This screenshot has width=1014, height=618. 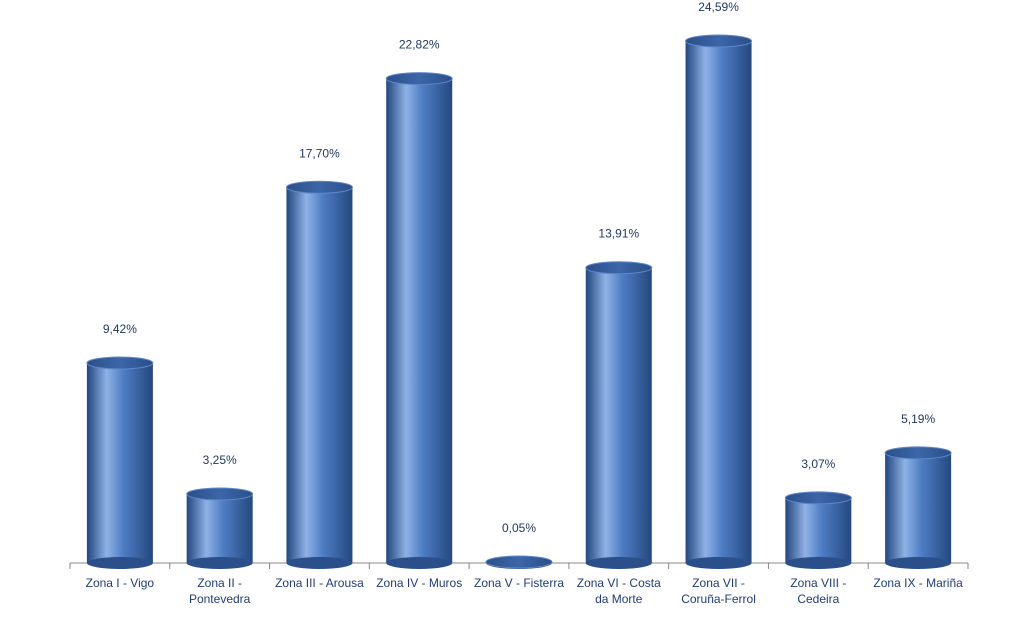 What do you see at coordinates (120, 329) in the screenshot?
I see `value-label: 9,42%` at bounding box center [120, 329].